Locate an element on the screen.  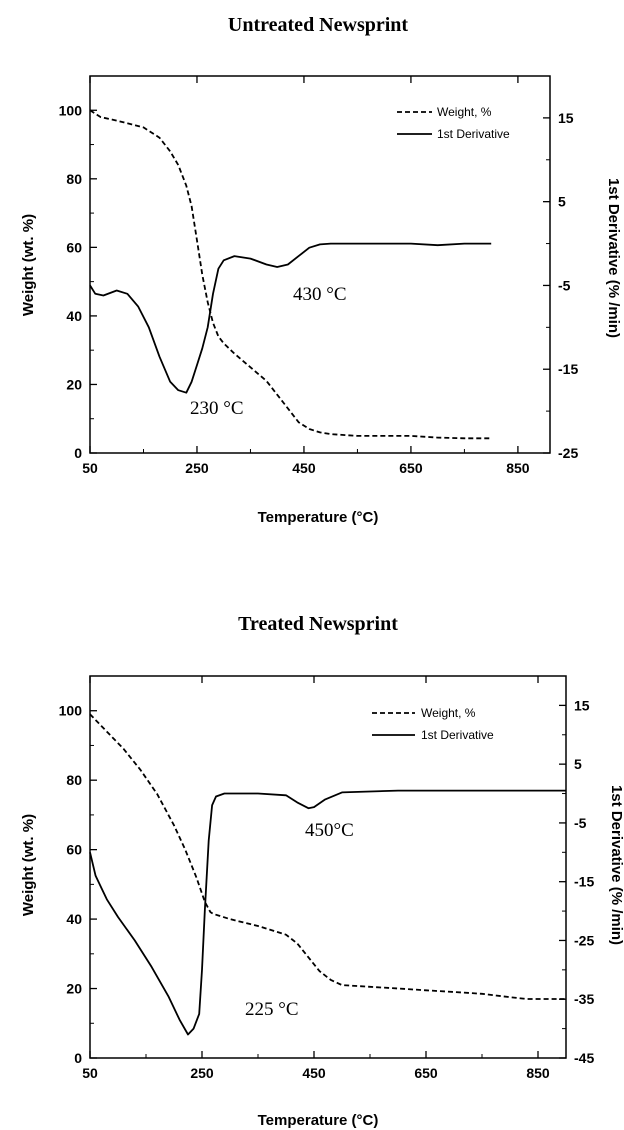
chart-title: Untreated Newsprint is located at coordinates (318, 25).